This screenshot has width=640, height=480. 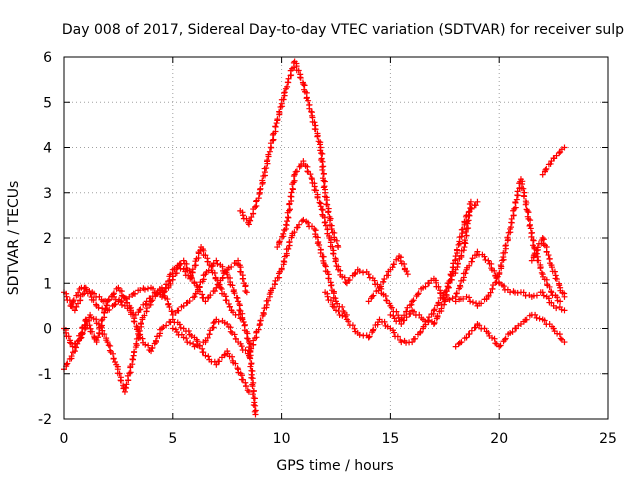 I want to click on series-sat-B, so click(x=160, y=337).